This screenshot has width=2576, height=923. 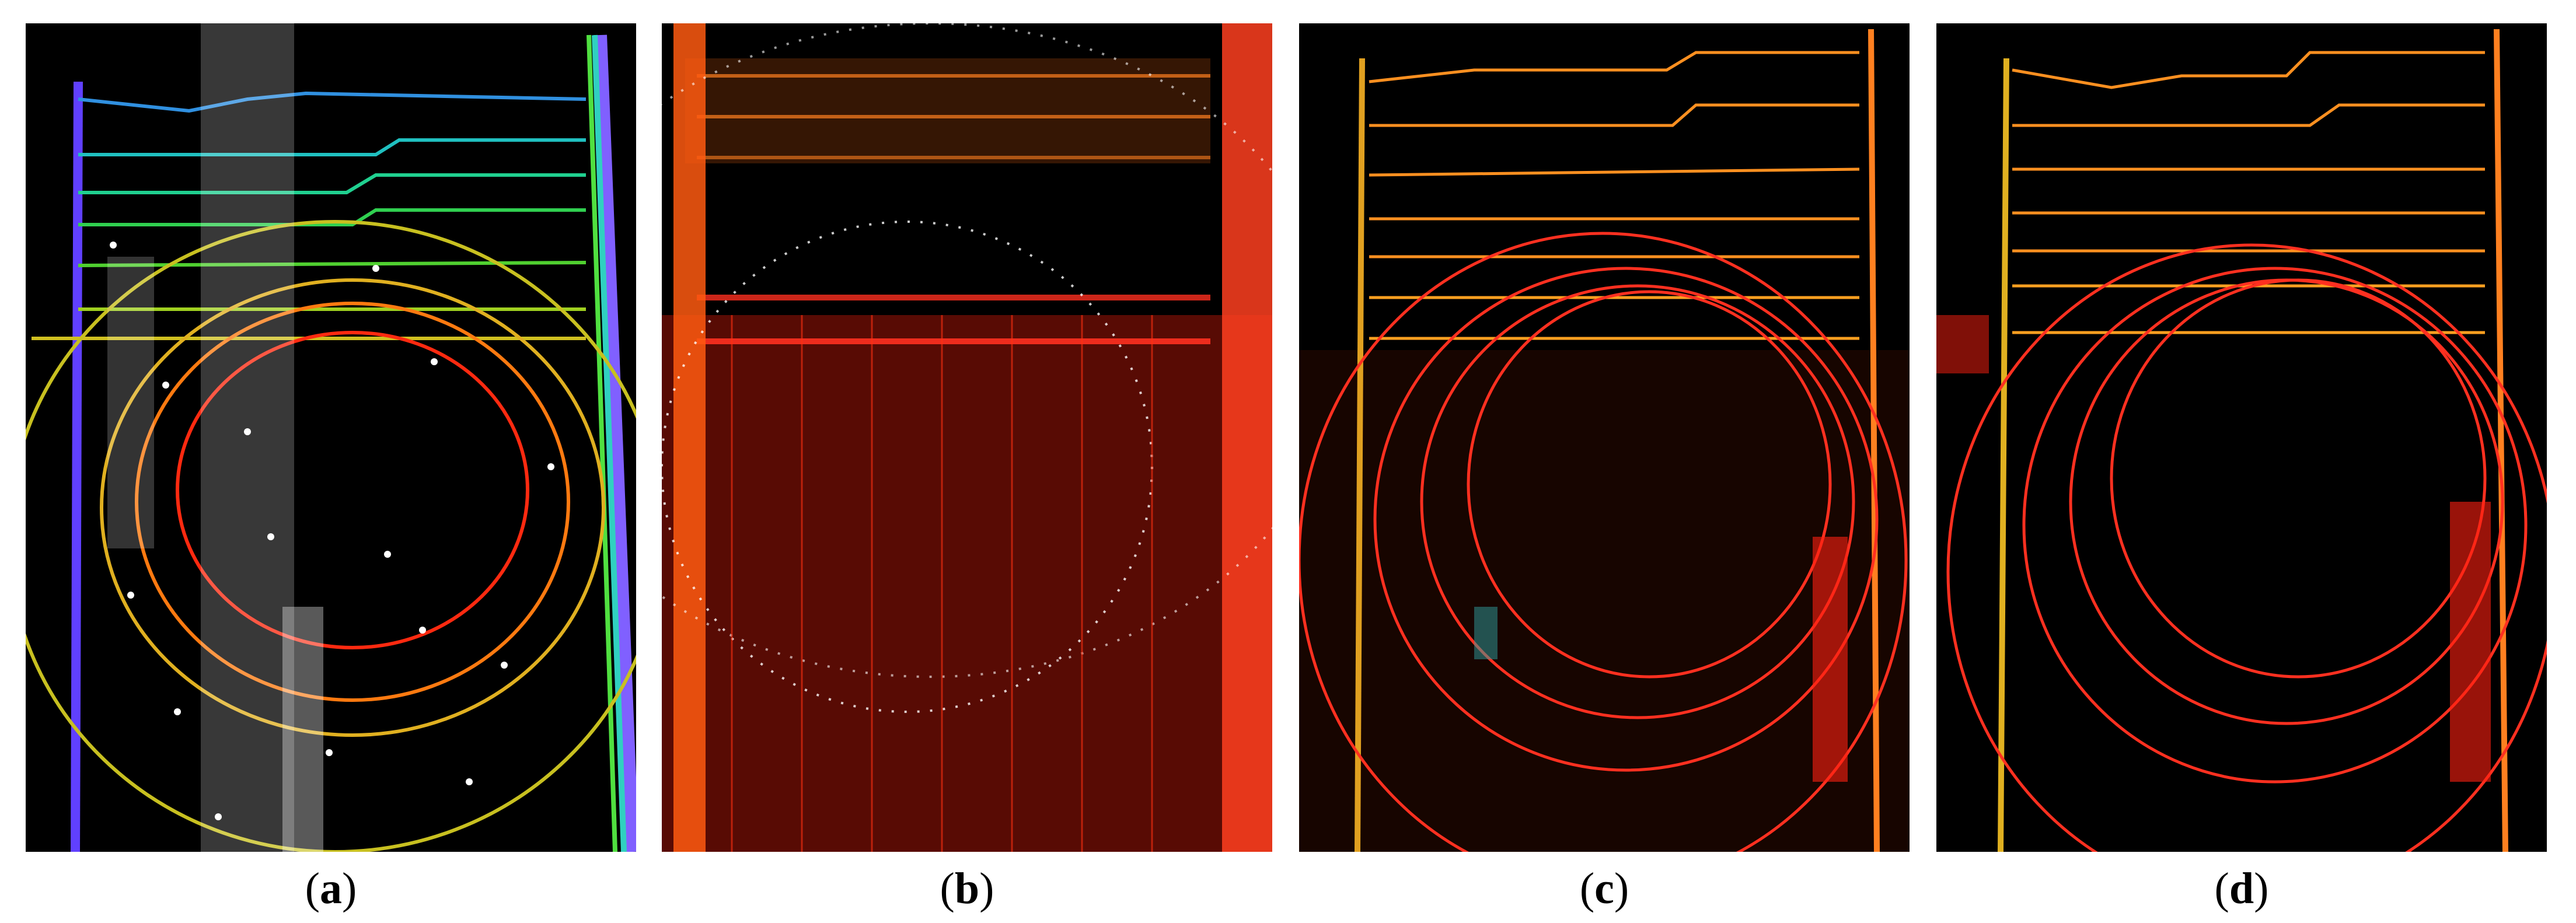 What do you see at coordinates (967, 888) in the screenshot?
I see `caption-b: (b)` at bounding box center [967, 888].